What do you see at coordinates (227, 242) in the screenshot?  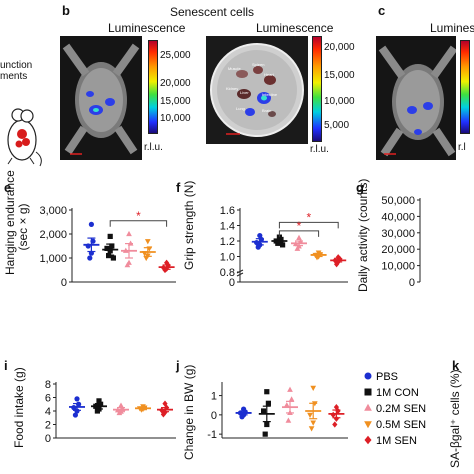 I see `y-tick-label: 1.2` at bounding box center [227, 242].